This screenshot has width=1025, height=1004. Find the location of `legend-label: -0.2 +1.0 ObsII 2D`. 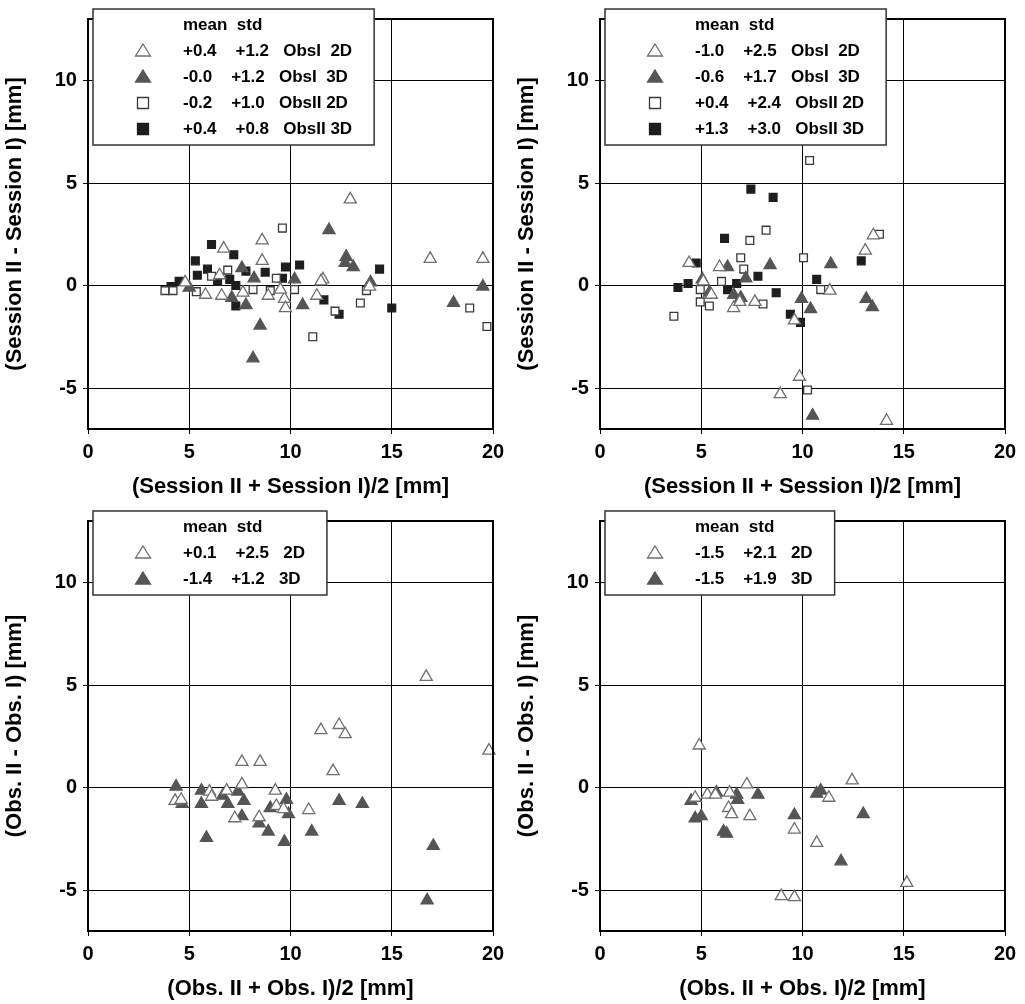

legend-label: -0.2 +1.0 ObsII 2D is located at coordinates (265, 102).